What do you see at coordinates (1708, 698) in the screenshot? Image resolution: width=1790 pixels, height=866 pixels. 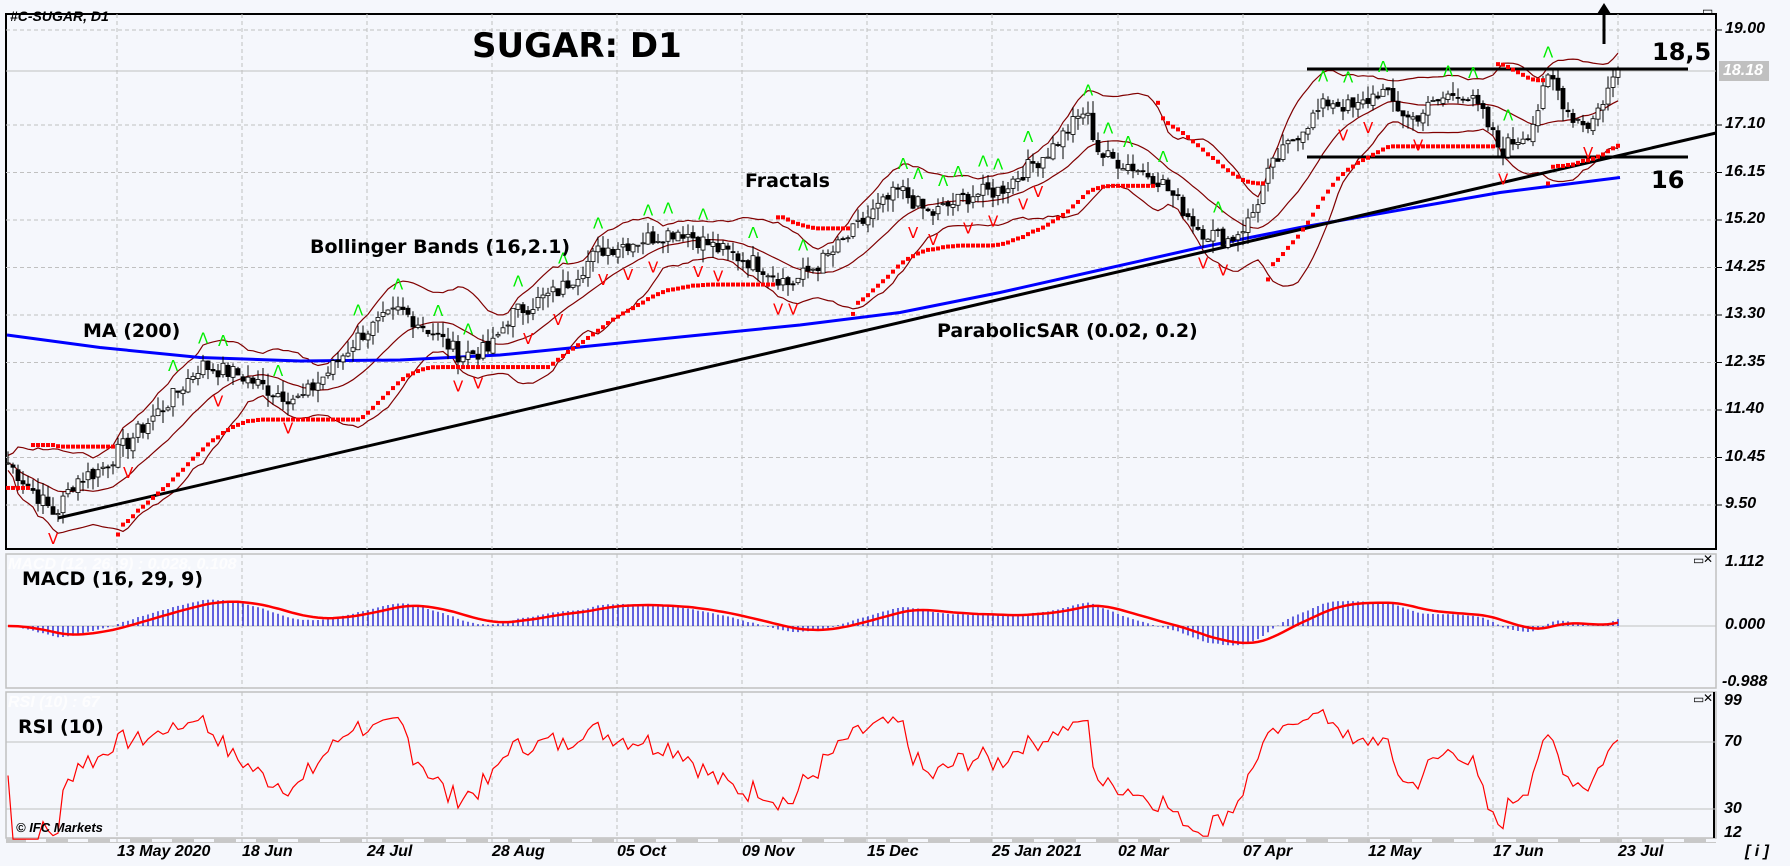 I see `rsi-close-icon: ✕` at bounding box center [1708, 698].